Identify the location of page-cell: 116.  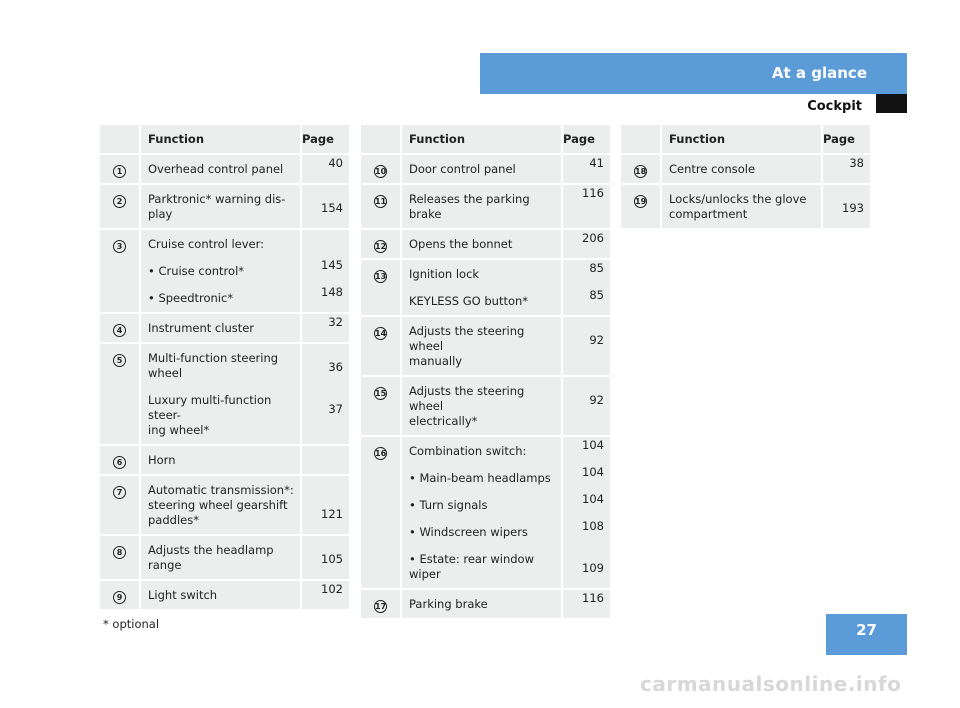
(585, 605).